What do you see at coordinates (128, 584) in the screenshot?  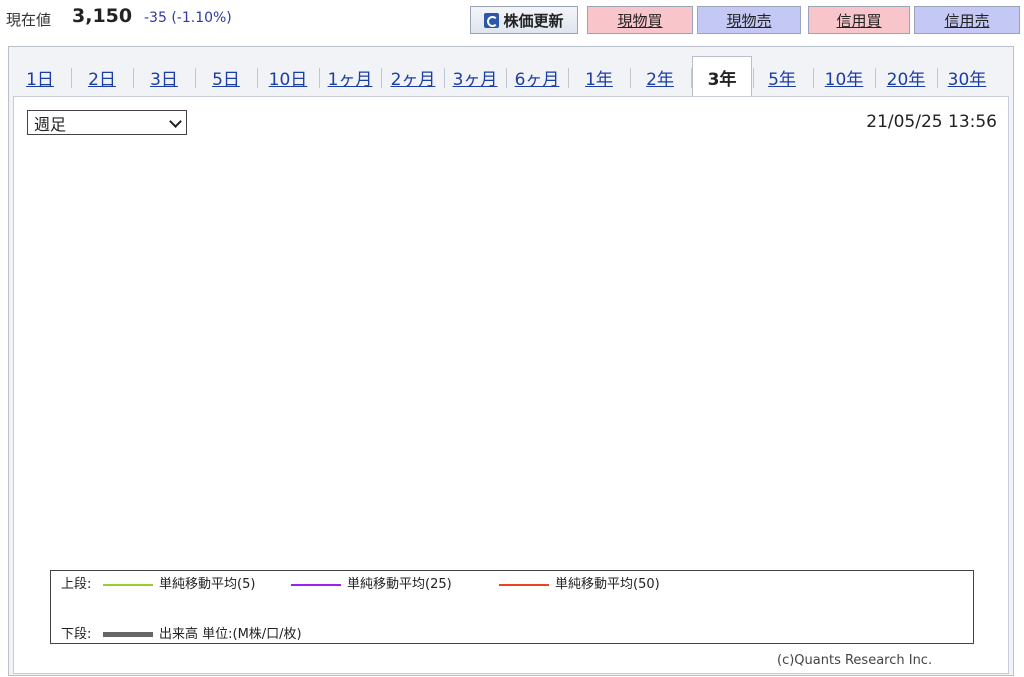 I see `legend-ma5-swatch` at bounding box center [128, 584].